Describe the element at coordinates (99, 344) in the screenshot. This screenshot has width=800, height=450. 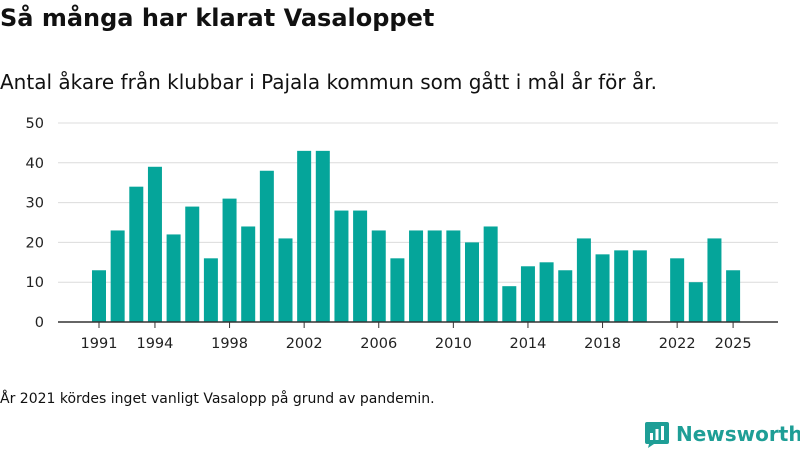
I see `x-tick-label: 1991` at that location.